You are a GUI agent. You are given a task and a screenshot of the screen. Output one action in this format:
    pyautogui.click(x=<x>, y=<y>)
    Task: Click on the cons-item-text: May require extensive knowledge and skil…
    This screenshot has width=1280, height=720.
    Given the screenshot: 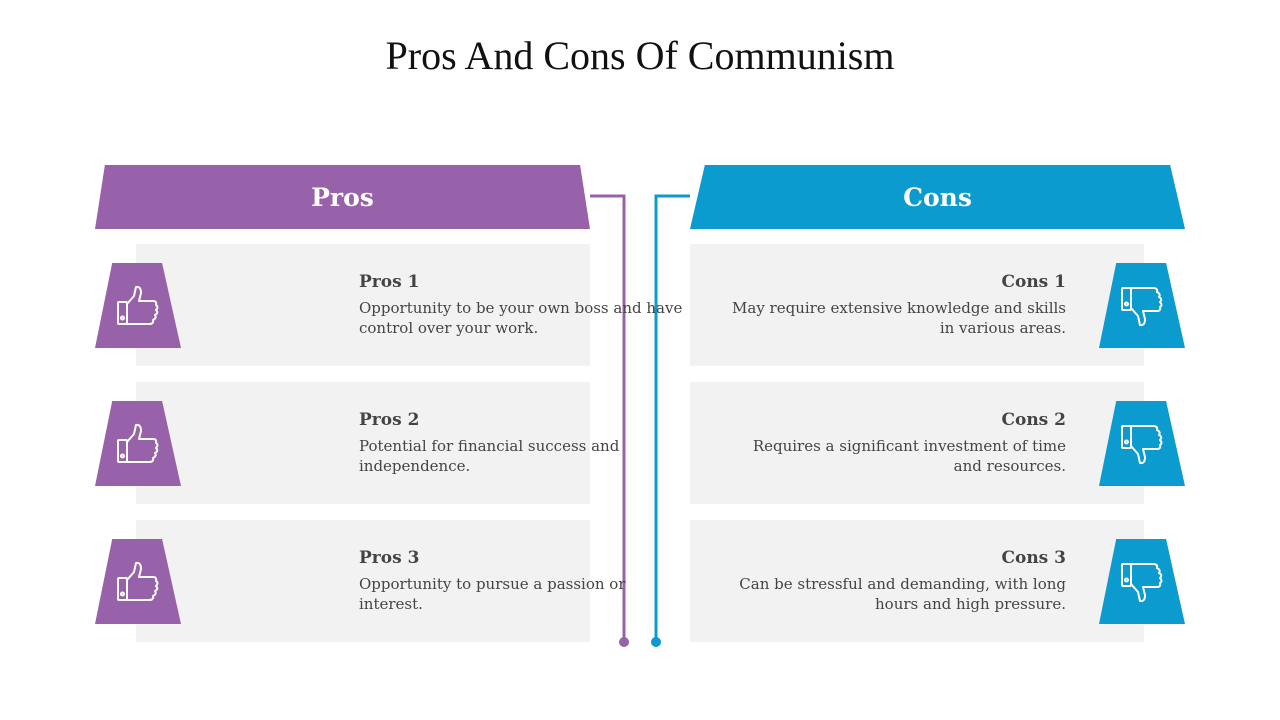 What is the action you would take?
    pyautogui.click(x=899, y=318)
    